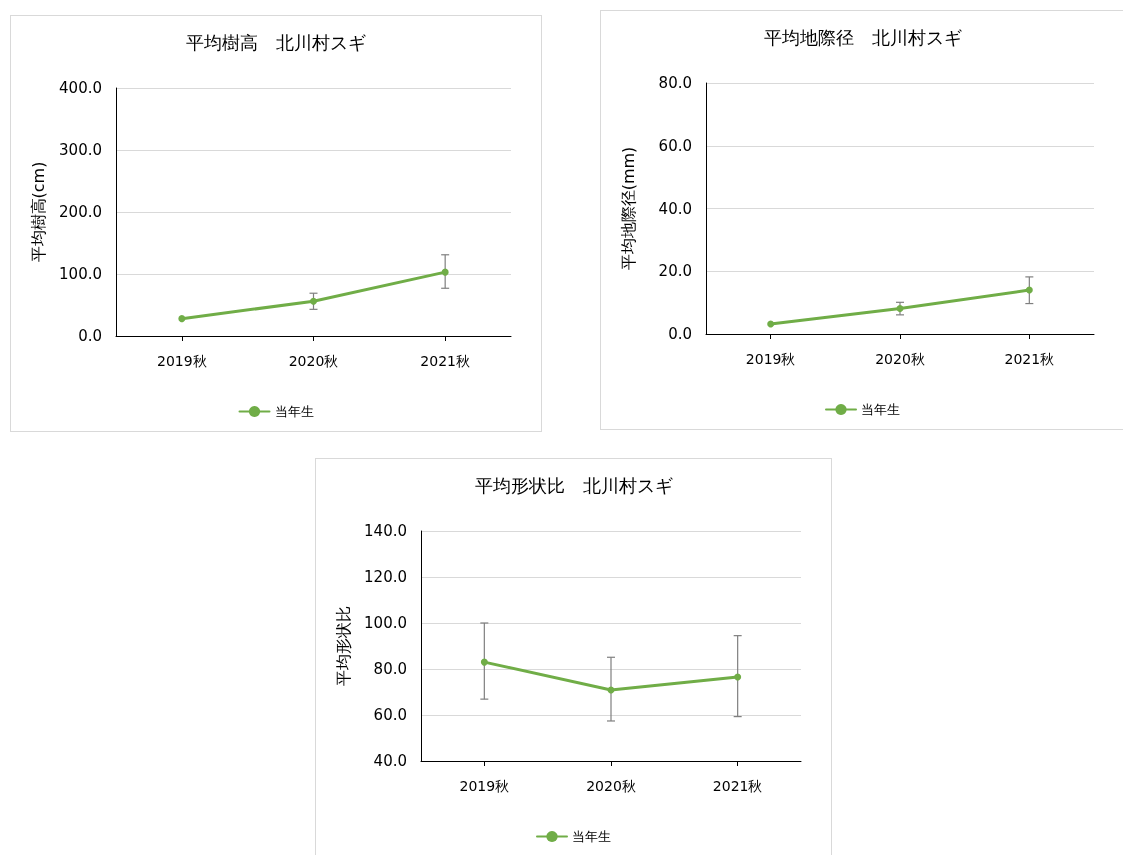 Image resolution: width=1123 pixels, height=855 pixels. What do you see at coordinates (675, 271) in the screenshot?
I see `y-tick-label: 20.0` at bounding box center [675, 271].